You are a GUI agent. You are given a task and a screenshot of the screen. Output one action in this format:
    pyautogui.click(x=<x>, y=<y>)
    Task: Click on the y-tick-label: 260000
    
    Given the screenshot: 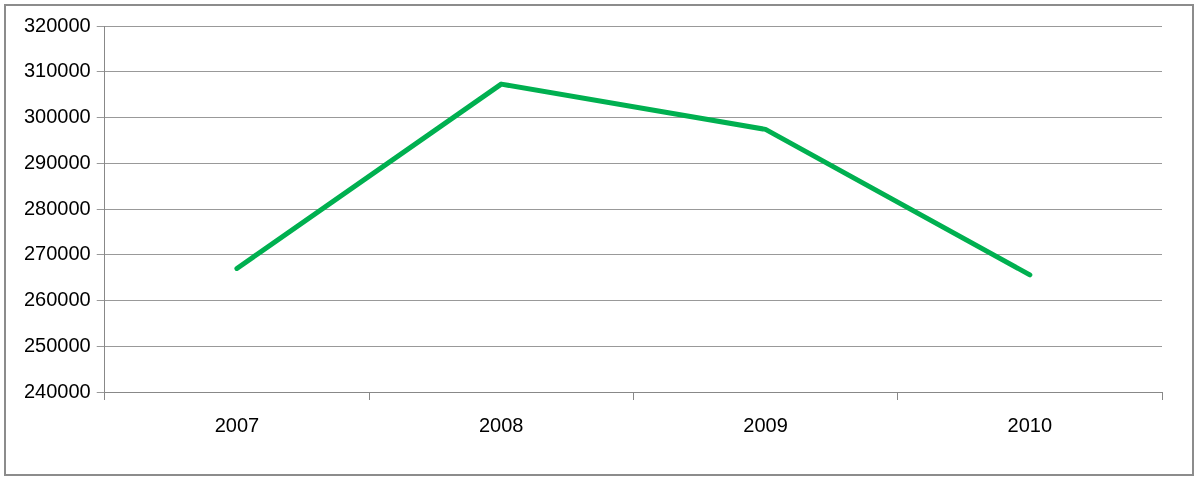 What is the action you would take?
    pyautogui.click(x=57, y=299)
    